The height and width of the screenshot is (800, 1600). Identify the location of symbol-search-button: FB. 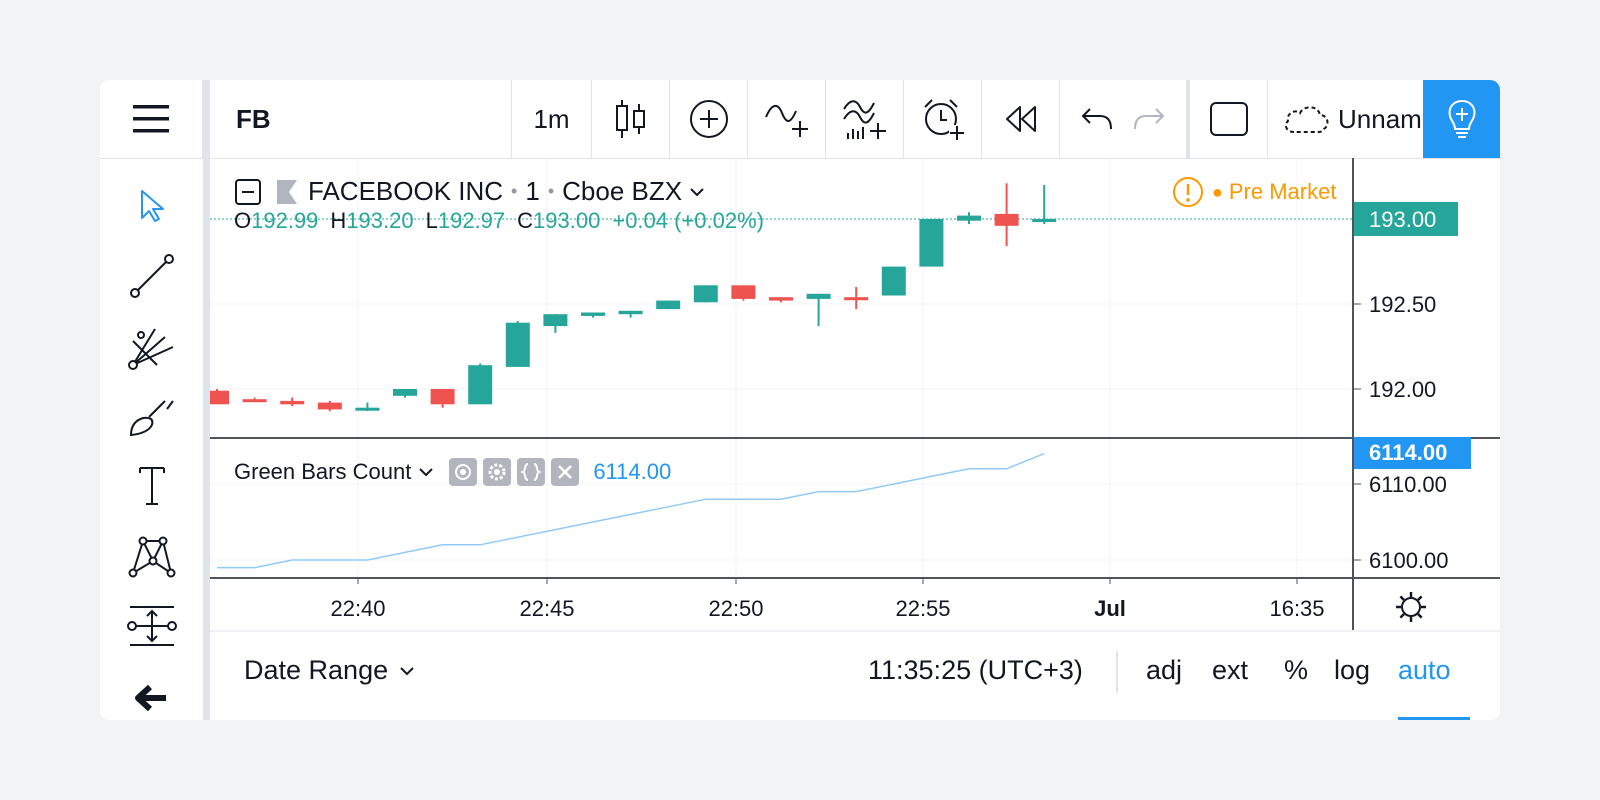
(361, 119).